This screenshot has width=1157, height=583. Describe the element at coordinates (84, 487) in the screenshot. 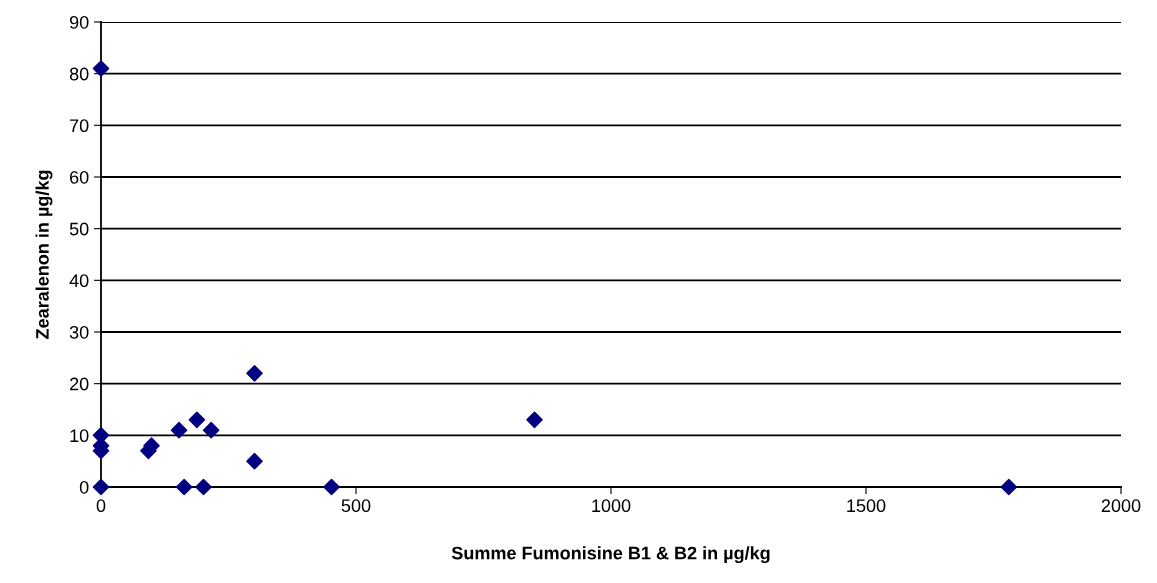

I see `y-tick-label: 0` at that location.